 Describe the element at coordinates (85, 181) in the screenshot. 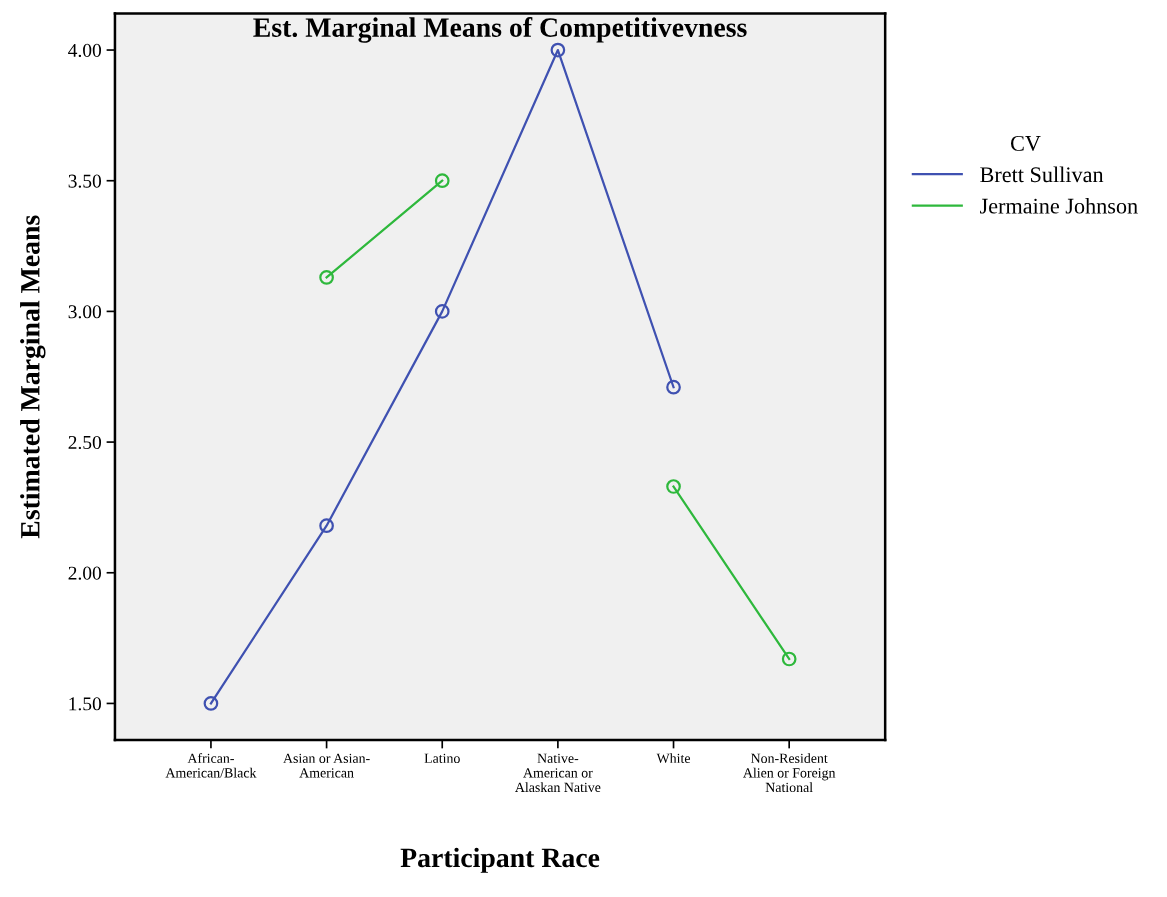

I see `y-tick-label: 3.50` at that location.